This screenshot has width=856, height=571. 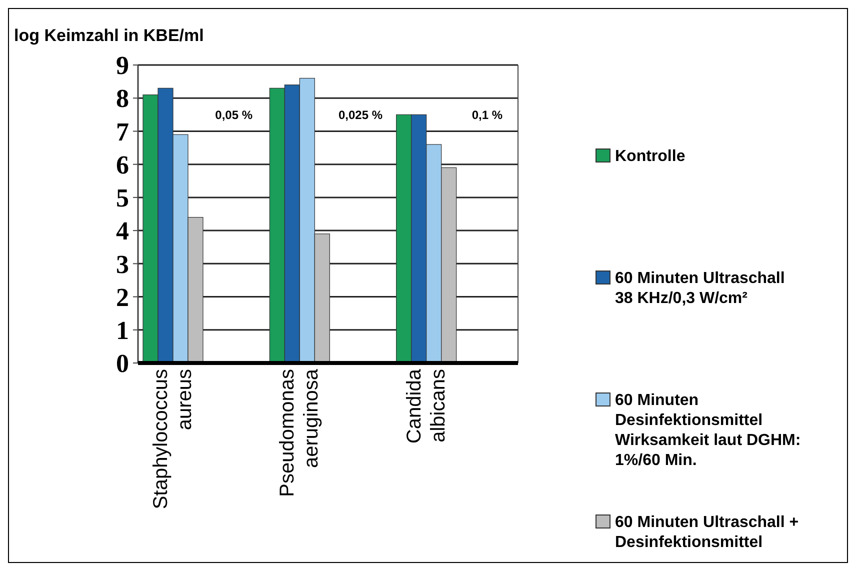 What do you see at coordinates (708, 430) in the screenshot?
I see `legend-label: 60 Minuten Desinfektionsmittel Wirksamkeit laut DGHM: 1%/60 Min.` at bounding box center [708, 430].